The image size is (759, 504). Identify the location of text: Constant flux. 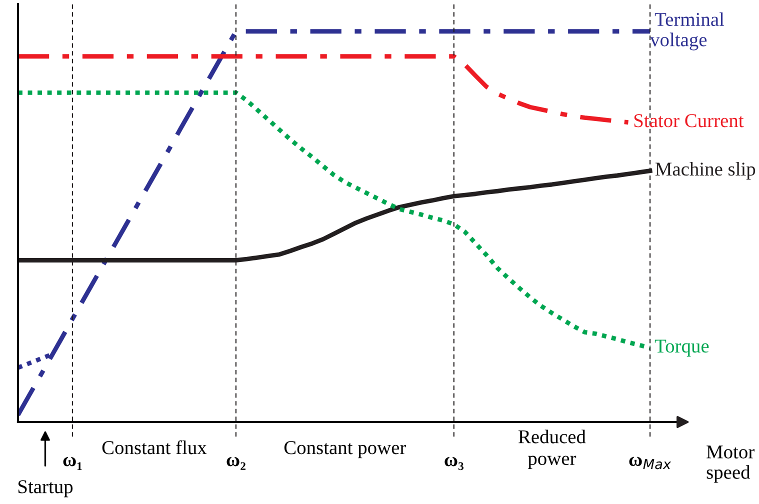
(154, 447).